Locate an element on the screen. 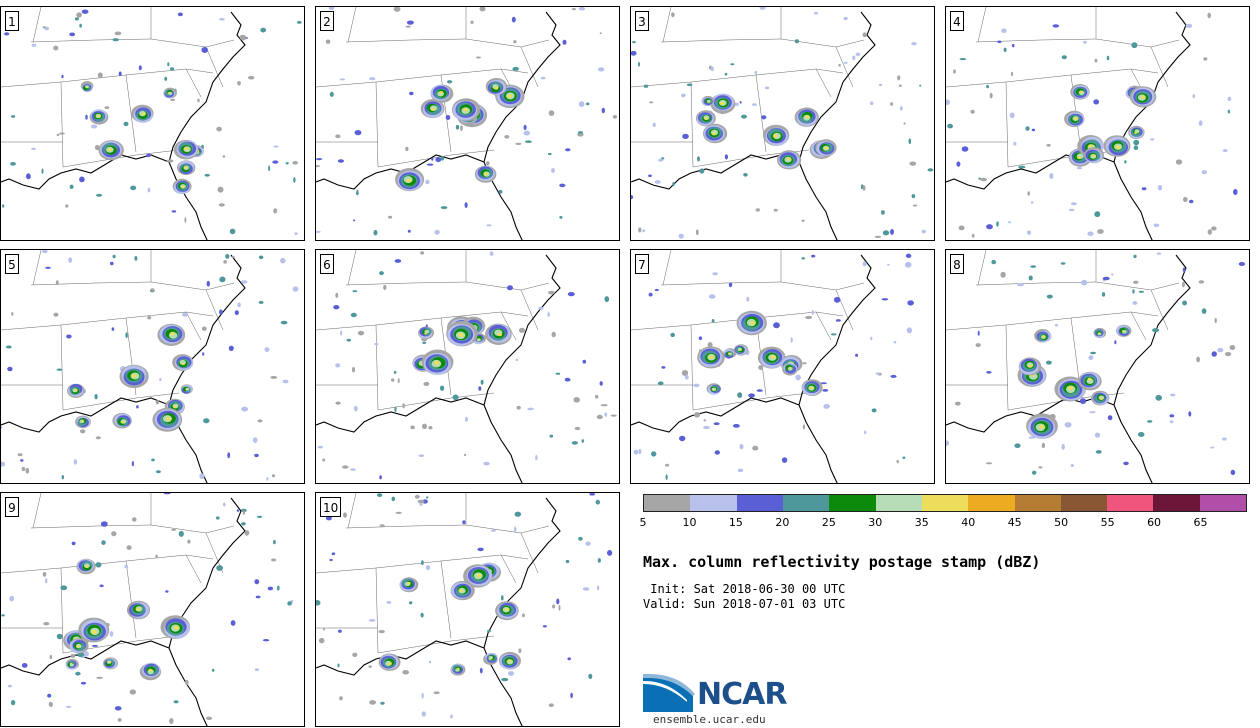 This screenshot has width=1260, height=728. colorbar-tick-label: 50 is located at coordinates (1061, 522).